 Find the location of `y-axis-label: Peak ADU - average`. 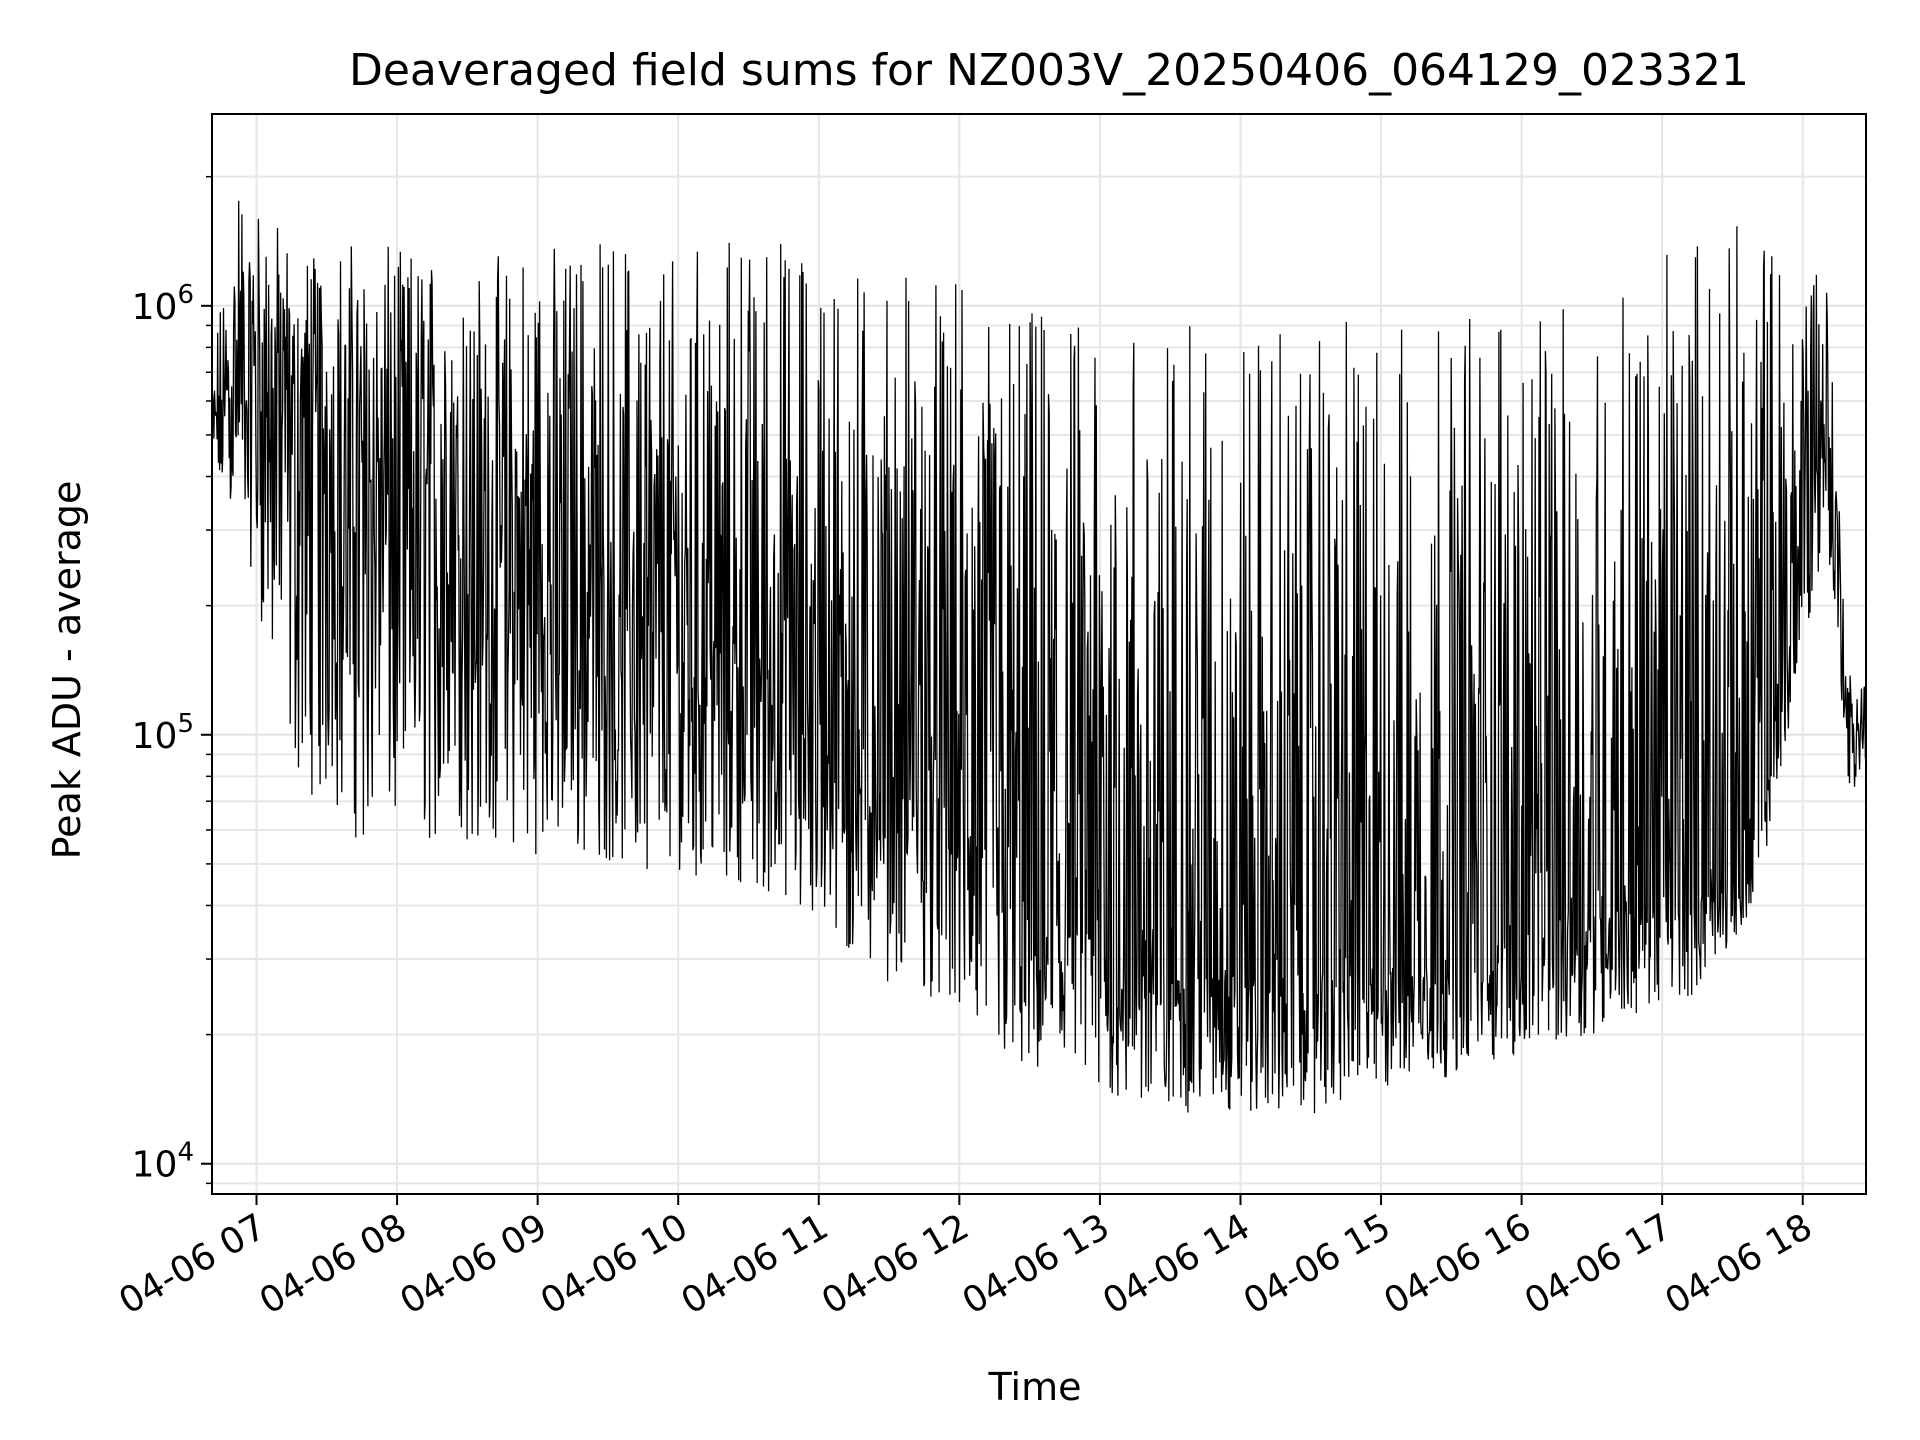

y-axis-label: Peak ADU - average is located at coordinates (67, 670).